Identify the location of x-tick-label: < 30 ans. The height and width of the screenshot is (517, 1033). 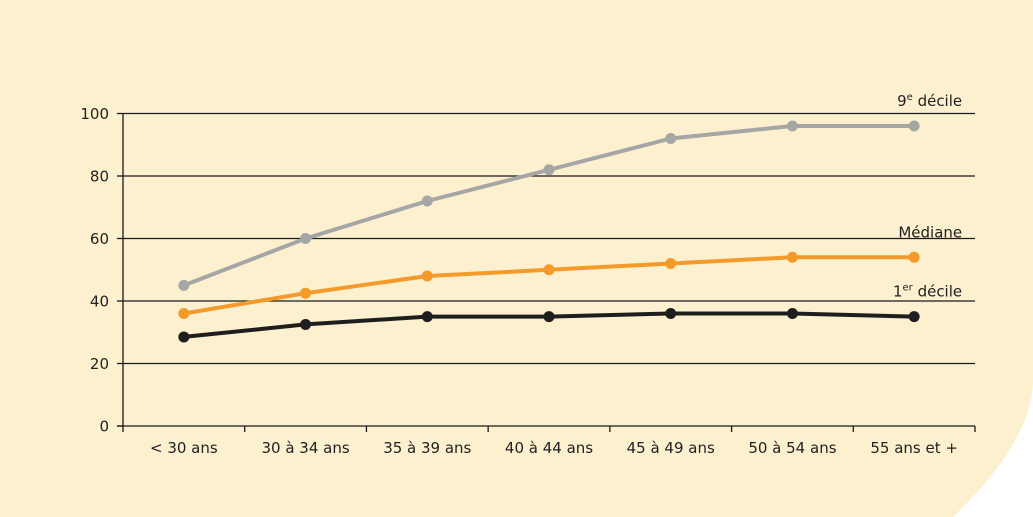
(184, 448).